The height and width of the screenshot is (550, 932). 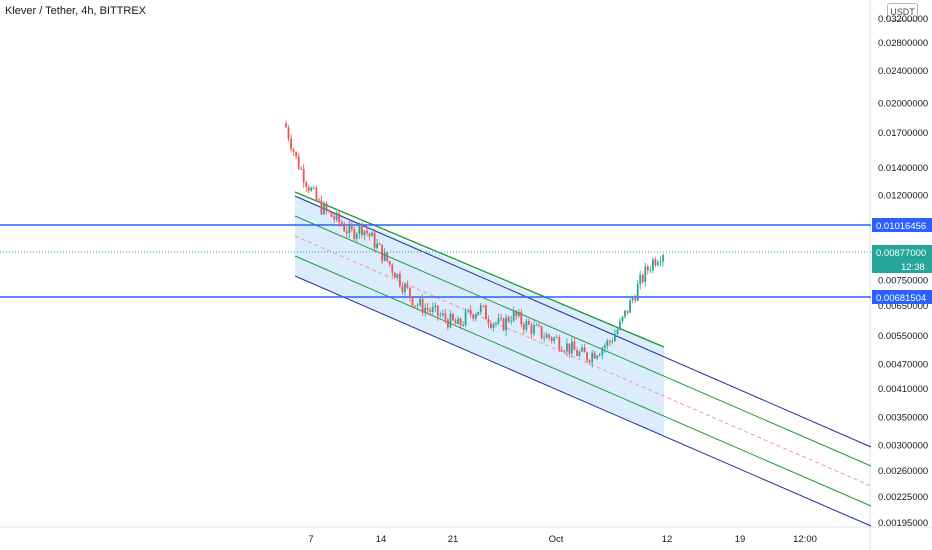 I want to click on price-tick-label: 0.01400000, so click(x=903, y=168).